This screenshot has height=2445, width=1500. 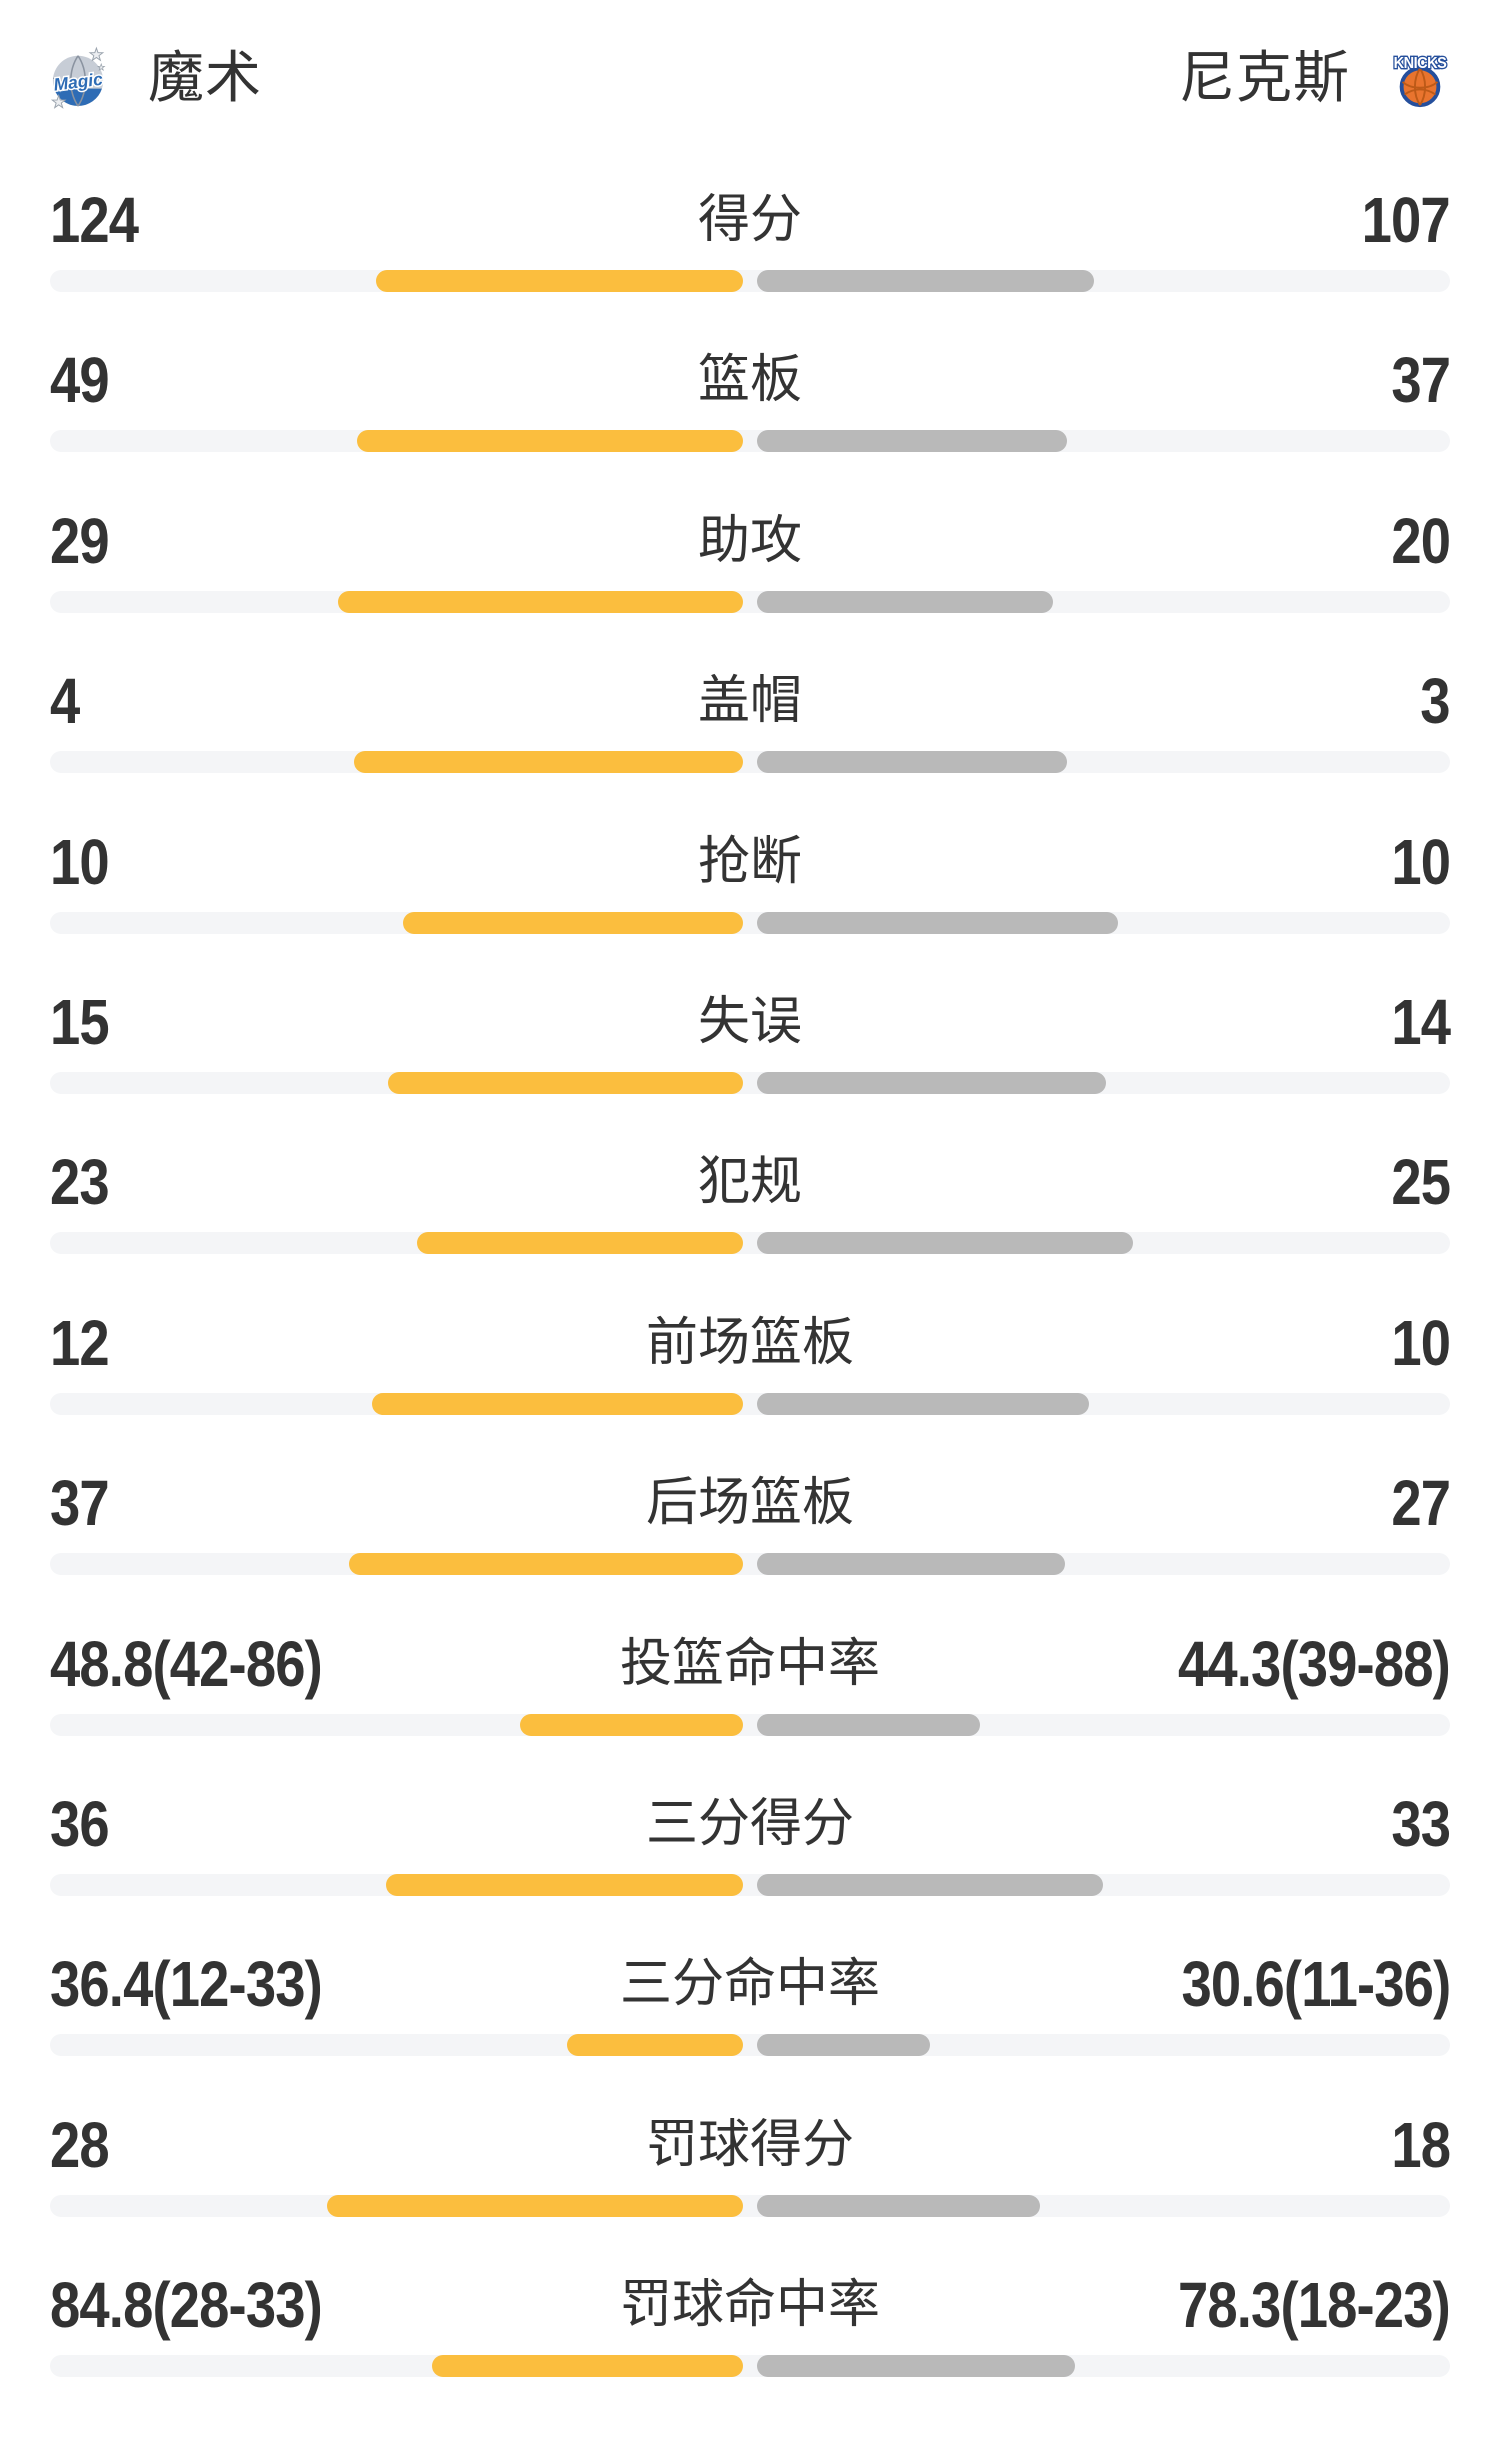 I want to click on stat-row: 15 失误 14, so click(x=750, y=1052).